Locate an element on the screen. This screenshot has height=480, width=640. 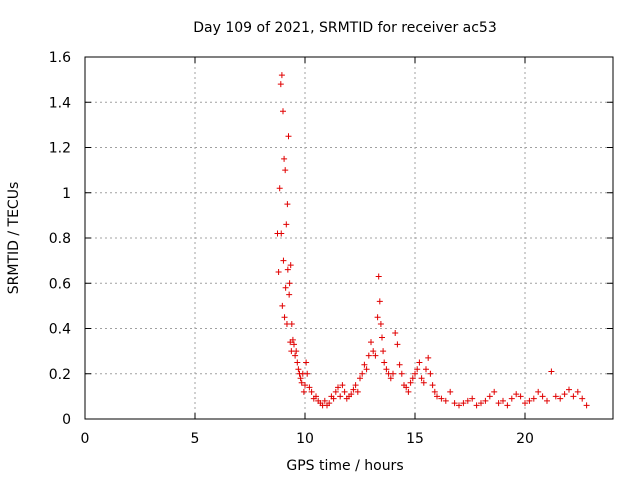
y-tick-label: 0 is located at coordinates (66, 420).